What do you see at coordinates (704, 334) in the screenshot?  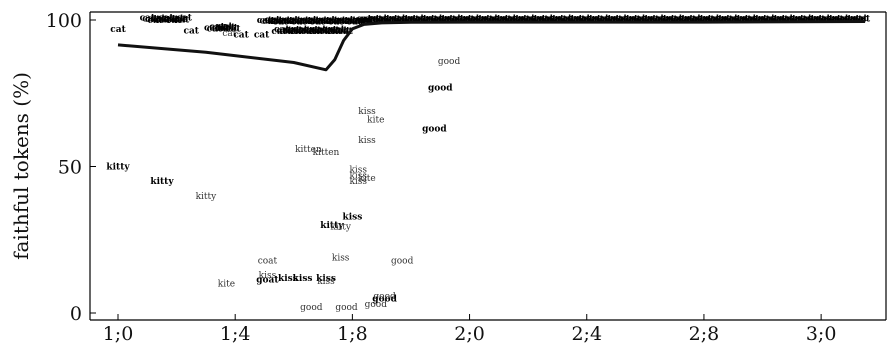 I see `x-tick-label: 2;8` at bounding box center [704, 334].